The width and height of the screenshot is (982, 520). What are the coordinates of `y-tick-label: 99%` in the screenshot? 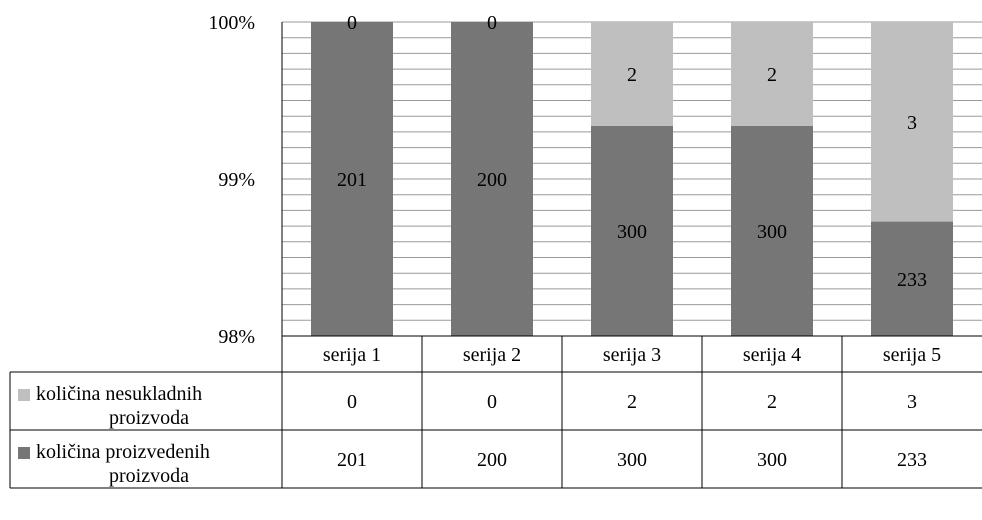 It's located at (236, 180).